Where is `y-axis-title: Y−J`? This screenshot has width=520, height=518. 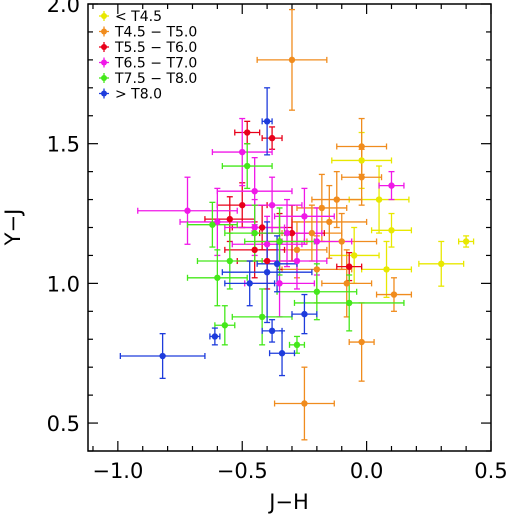
y-axis-title: Y−J is located at coordinates (13, 228).